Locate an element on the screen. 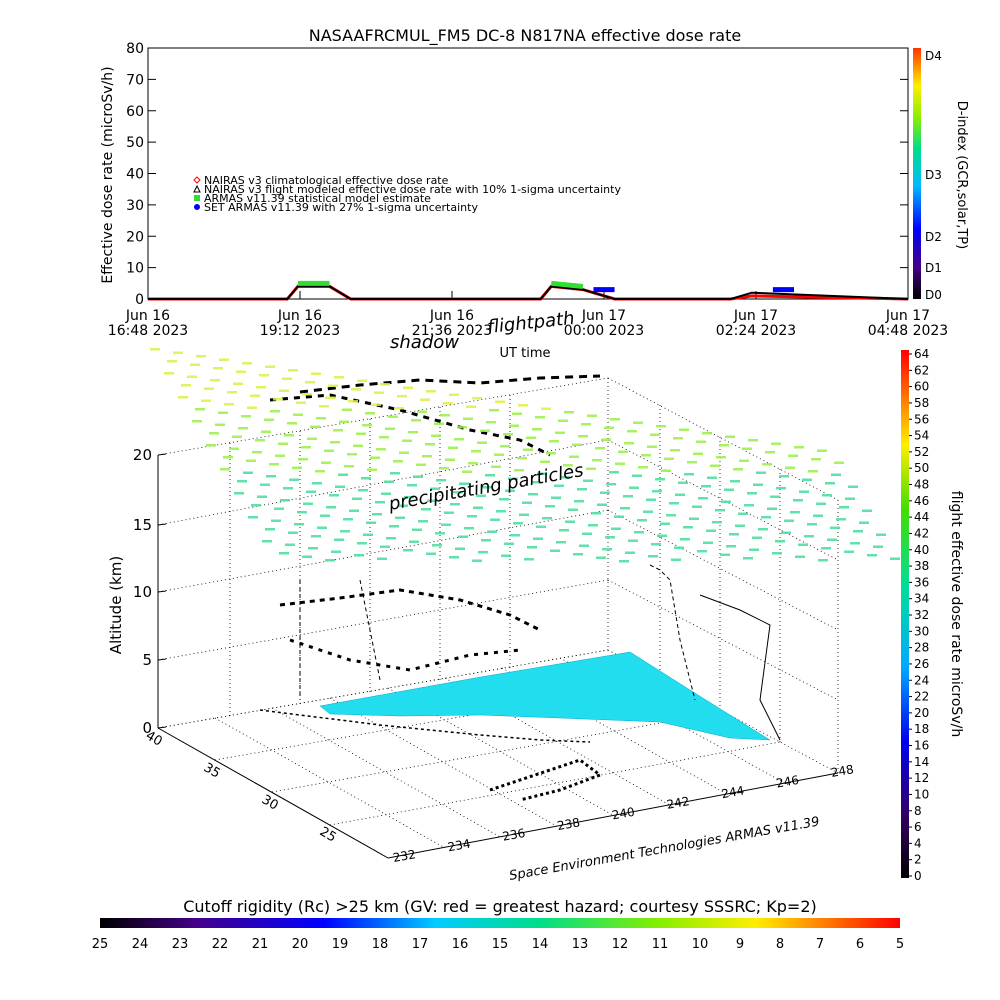  longitude-tick-label: 246 is located at coordinates (787, 782).